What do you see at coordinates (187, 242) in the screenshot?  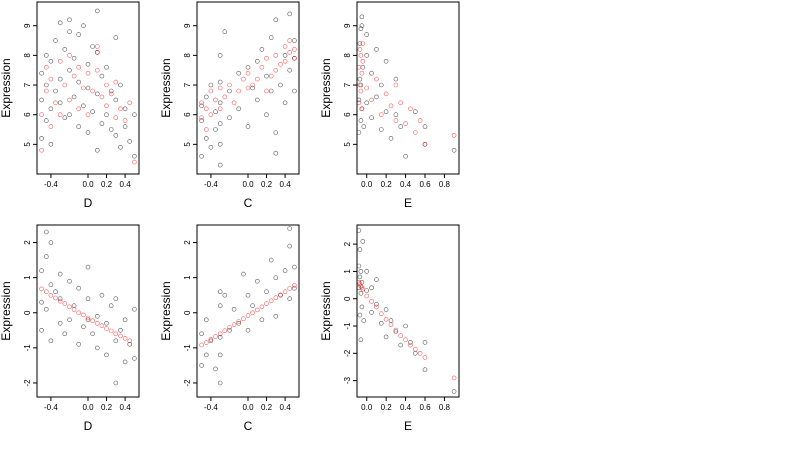 I see `y-tick-label: 2` at bounding box center [187, 242].